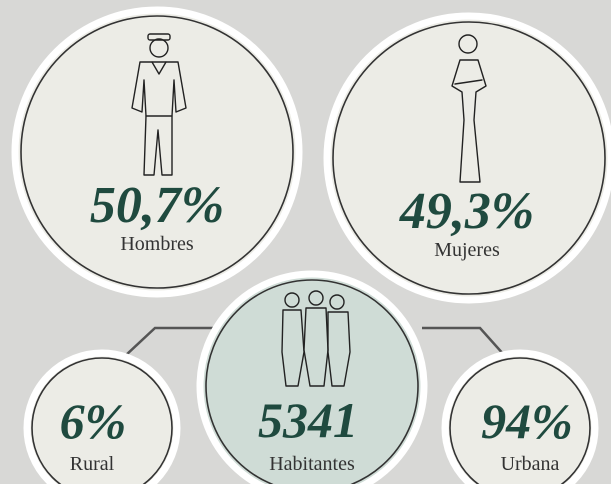  I want to click on man-figure, so click(159, 104).